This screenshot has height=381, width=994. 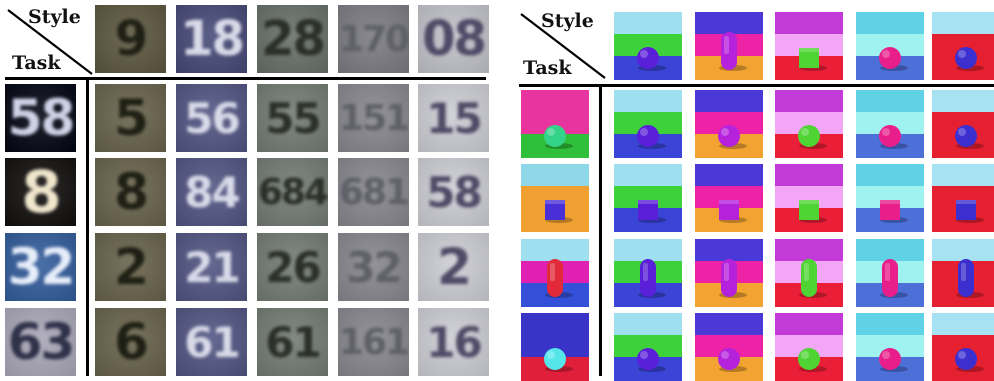 I want to click on digit-text: 28, so click(x=293, y=39).